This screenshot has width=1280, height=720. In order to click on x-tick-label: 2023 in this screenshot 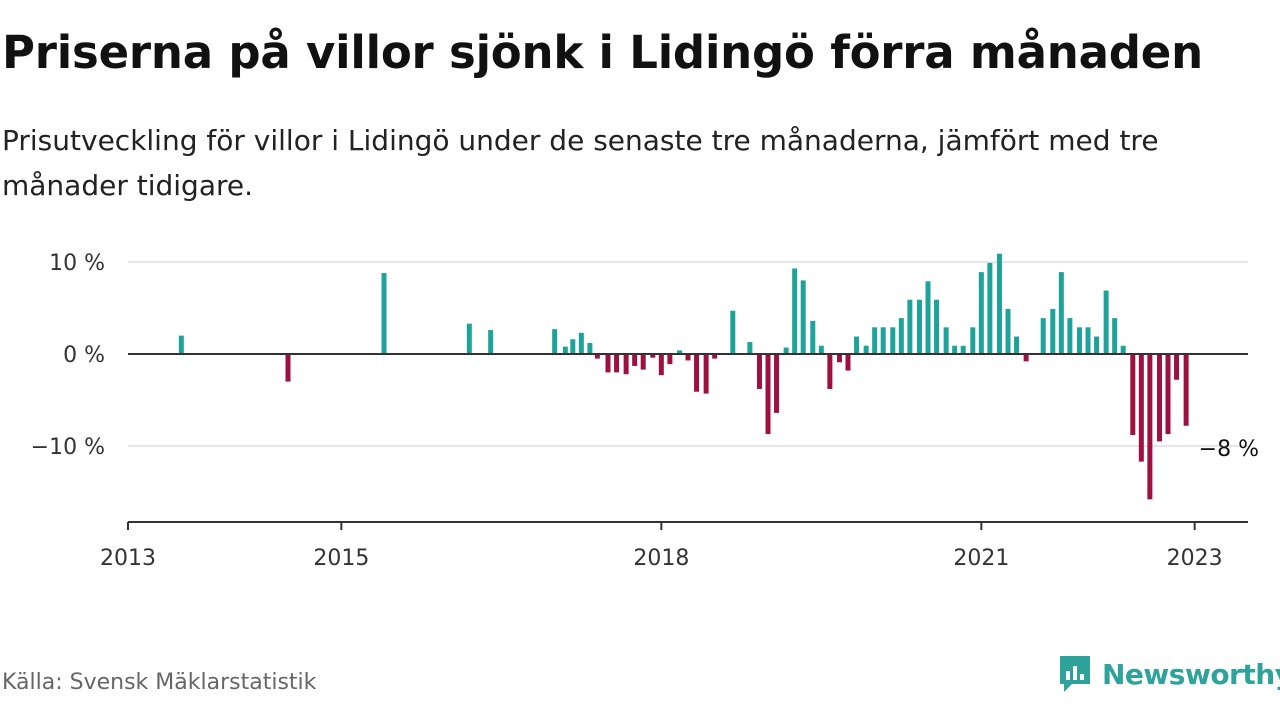, I will do `click(1195, 558)`.